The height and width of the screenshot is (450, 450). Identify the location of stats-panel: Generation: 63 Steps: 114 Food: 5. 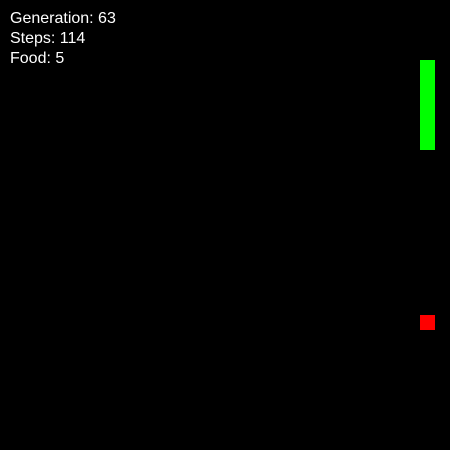
(63, 39).